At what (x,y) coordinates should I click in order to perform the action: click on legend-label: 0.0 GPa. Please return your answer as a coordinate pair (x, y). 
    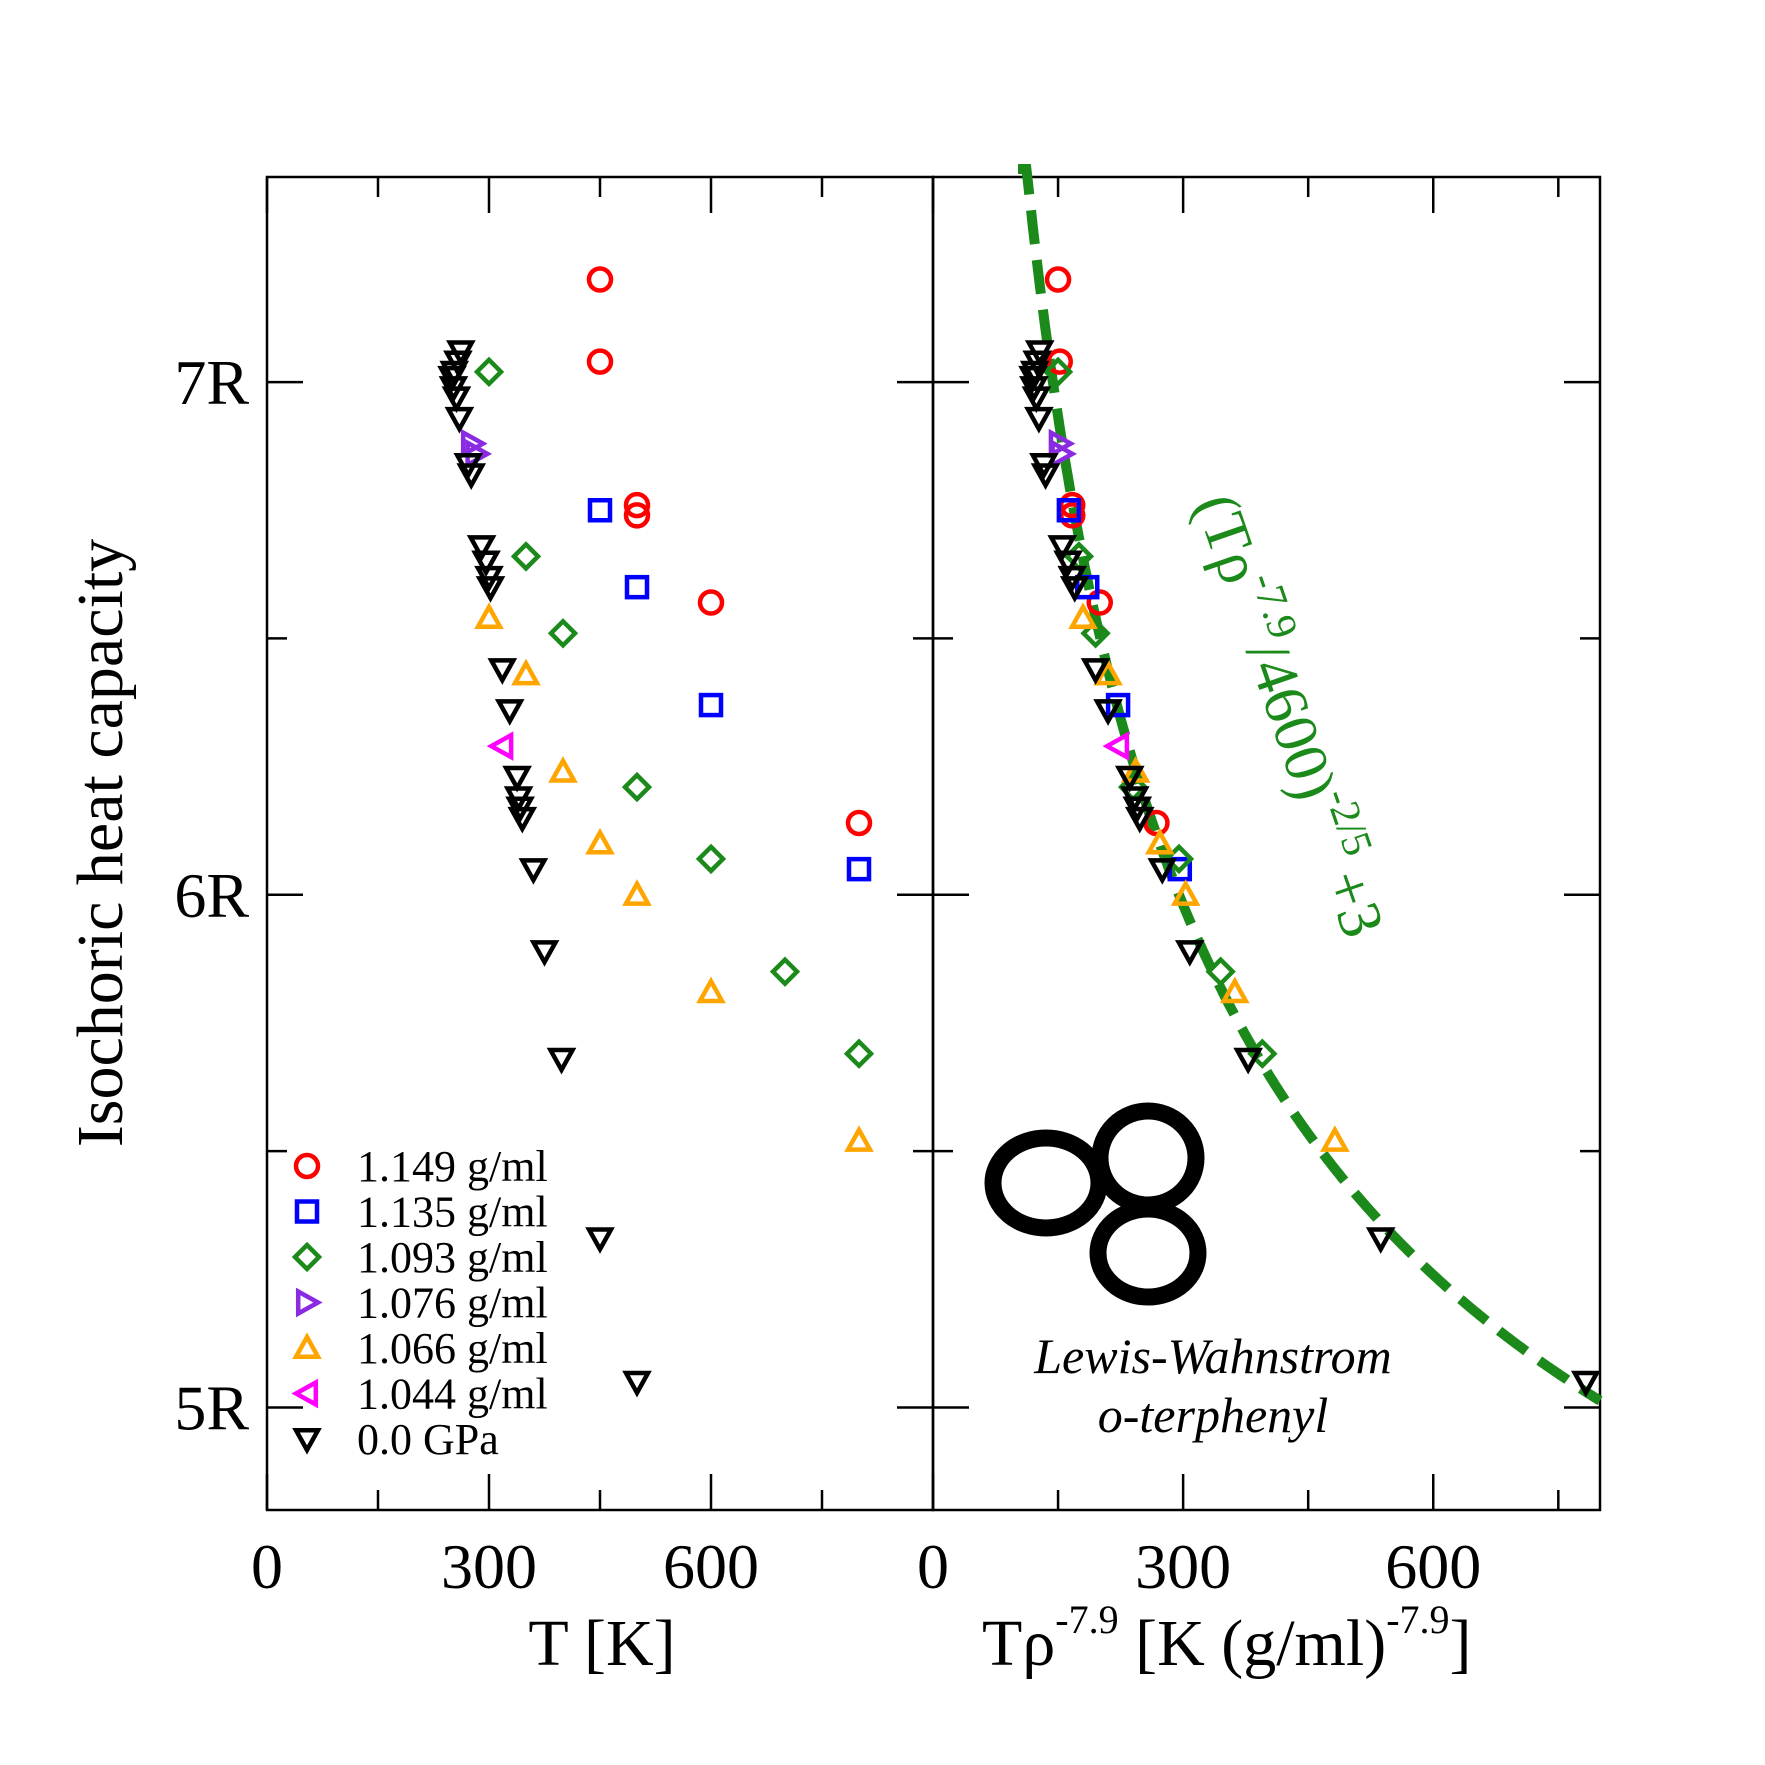
    Looking at the image, I should click on (428, 1439).